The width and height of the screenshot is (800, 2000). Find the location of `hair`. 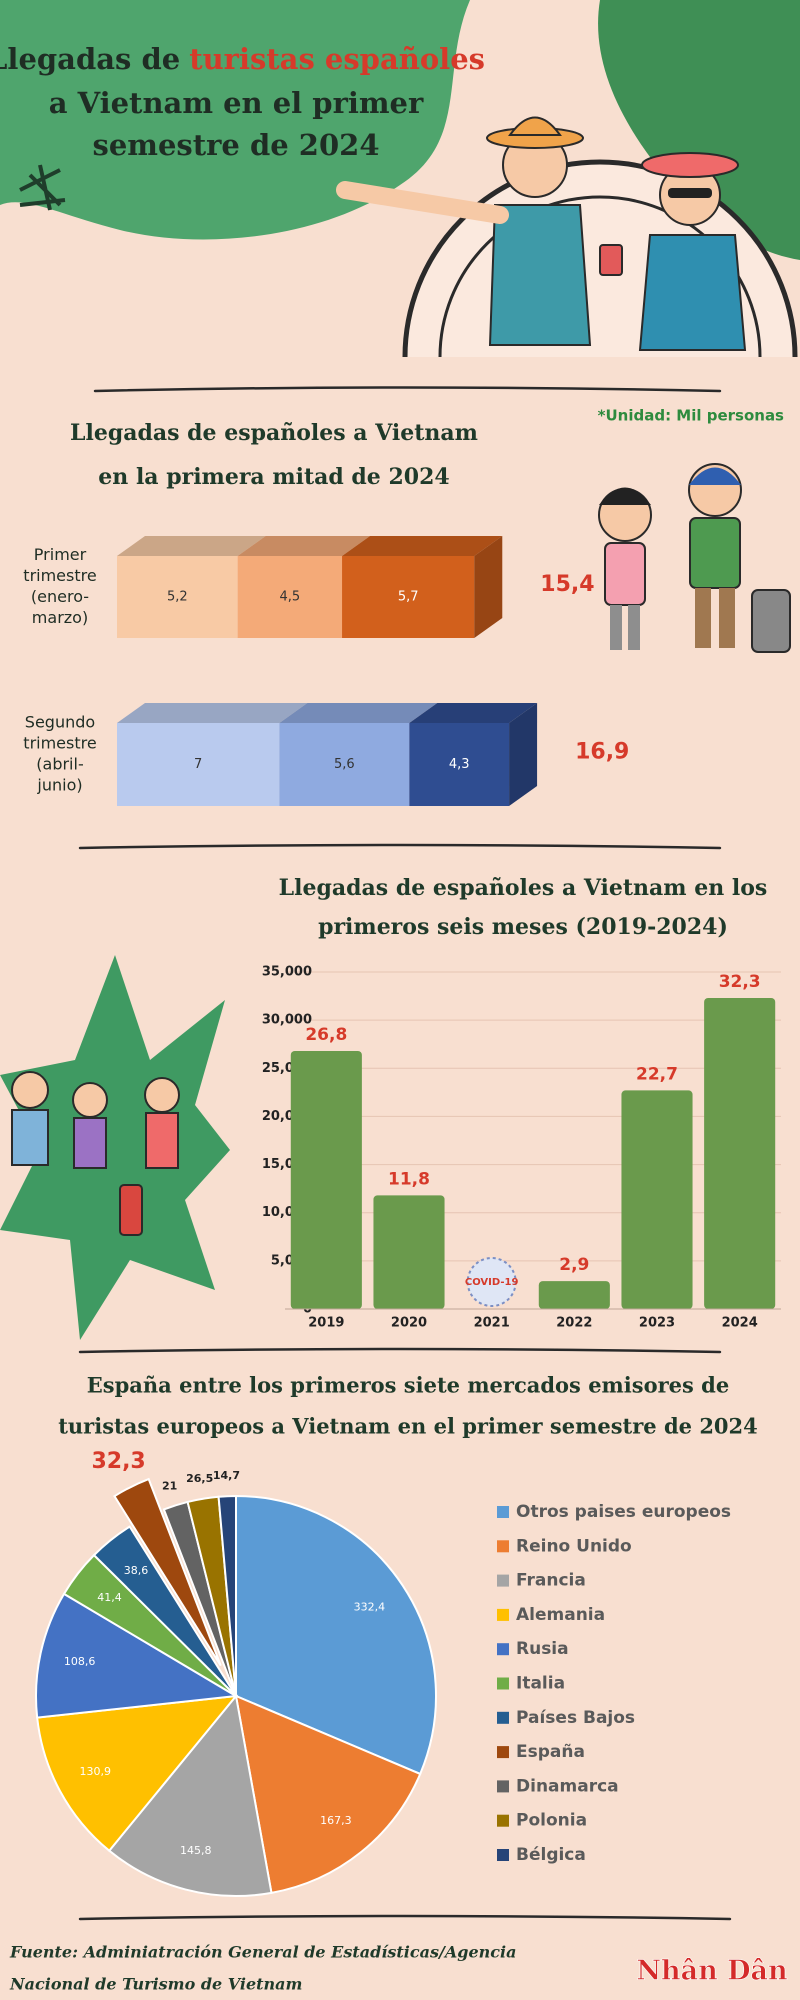

hair is located at coordinates (625, 496).